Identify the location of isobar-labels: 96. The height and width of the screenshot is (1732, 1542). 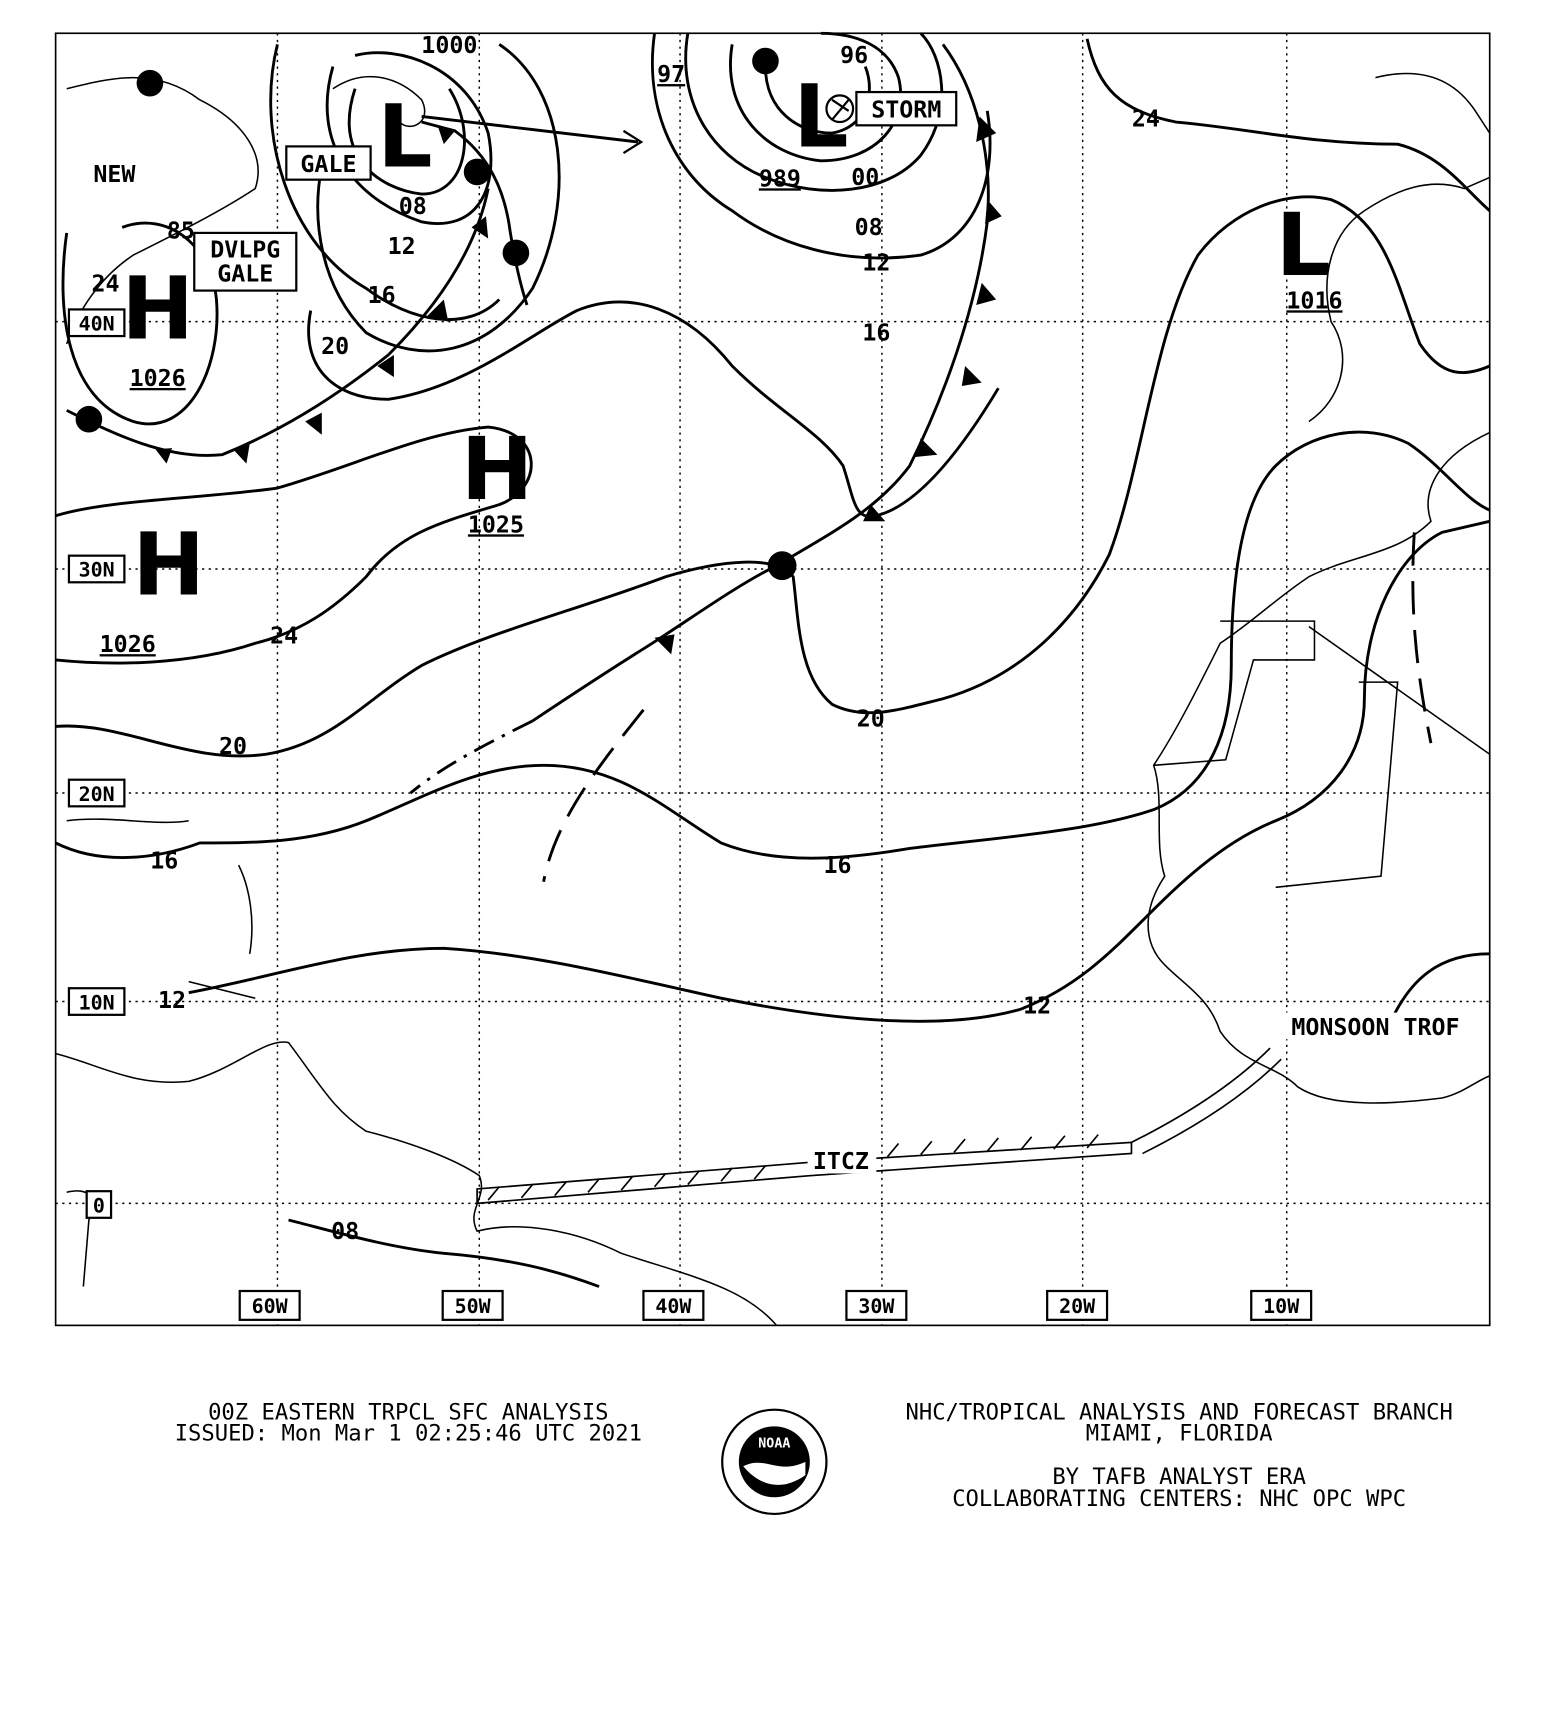
(854, 55).